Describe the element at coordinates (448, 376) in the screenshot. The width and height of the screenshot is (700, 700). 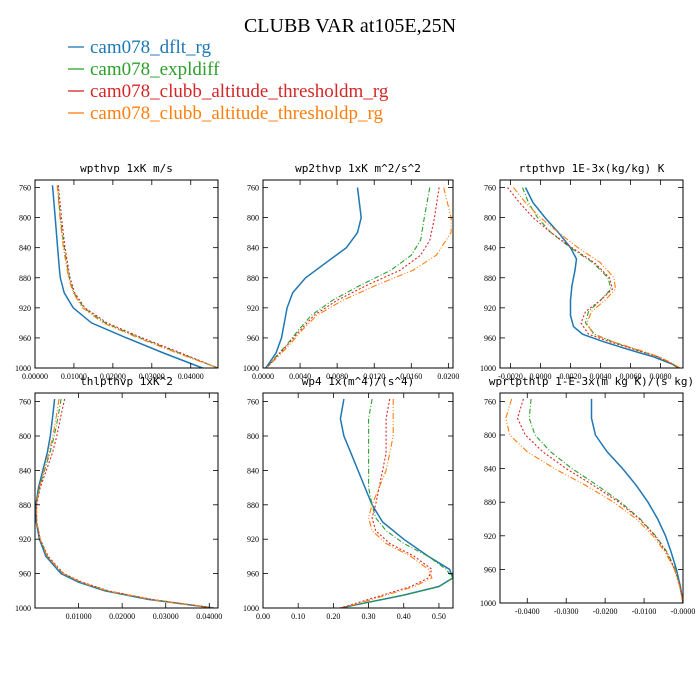
I see `x-tick-label: 0.0200` at that location.